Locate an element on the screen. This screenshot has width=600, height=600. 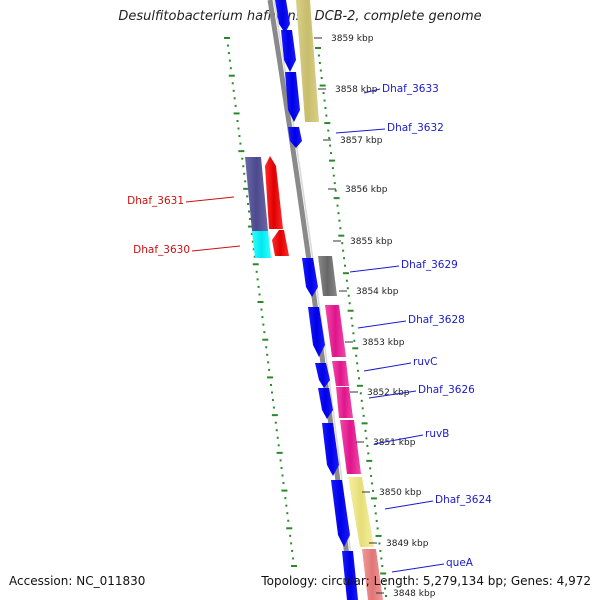
cds-dhaf-3634b is located at coordinates (282, 16).